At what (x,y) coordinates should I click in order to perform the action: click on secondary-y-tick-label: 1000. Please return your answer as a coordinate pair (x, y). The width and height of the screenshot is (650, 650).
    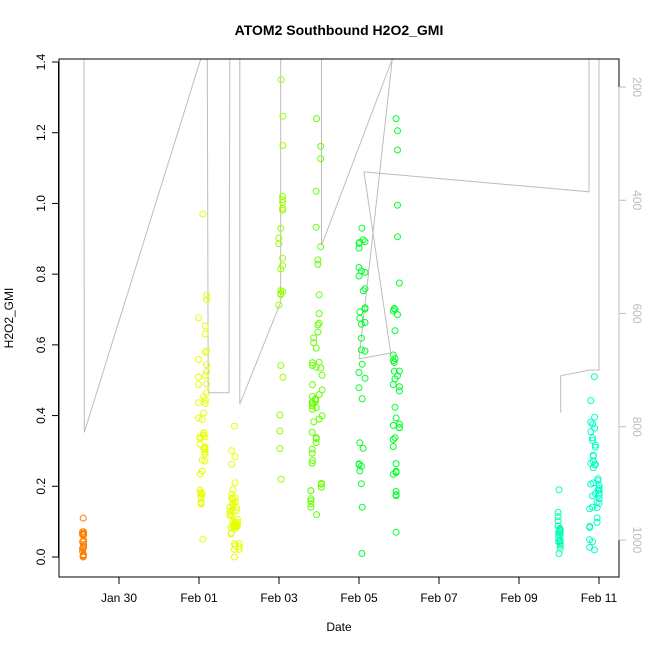
    Looking at the image, I should click on (637, 540).